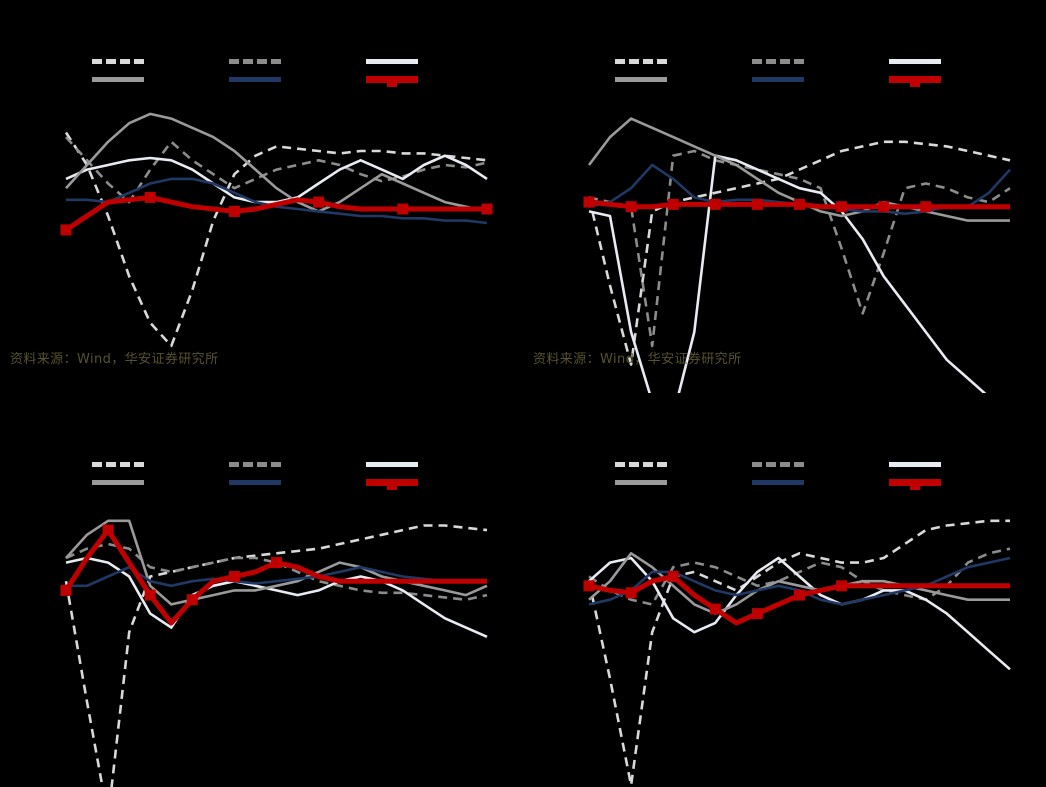 The width and height of the screenshot is (1046, 787). I want to click on plot-svg-top-right, so click(797, 255).